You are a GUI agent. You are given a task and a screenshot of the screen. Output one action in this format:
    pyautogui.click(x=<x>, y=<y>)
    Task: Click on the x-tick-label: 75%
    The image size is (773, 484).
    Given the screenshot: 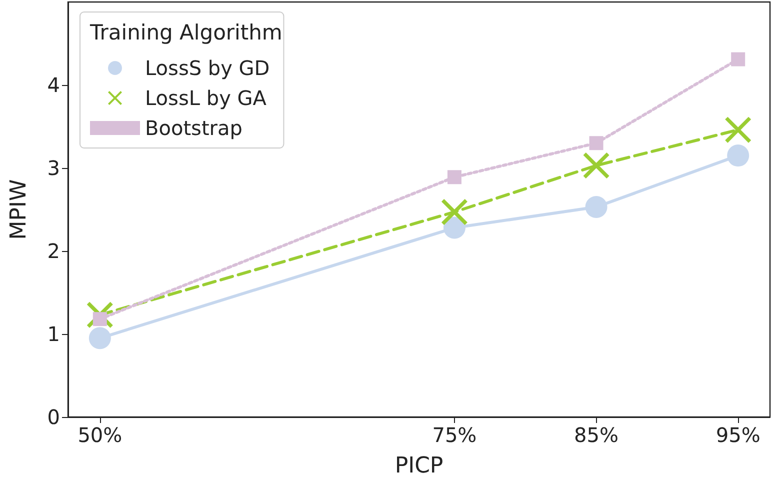 What is the action you would take?
    pyautogui.click(x=454, y=435)
    